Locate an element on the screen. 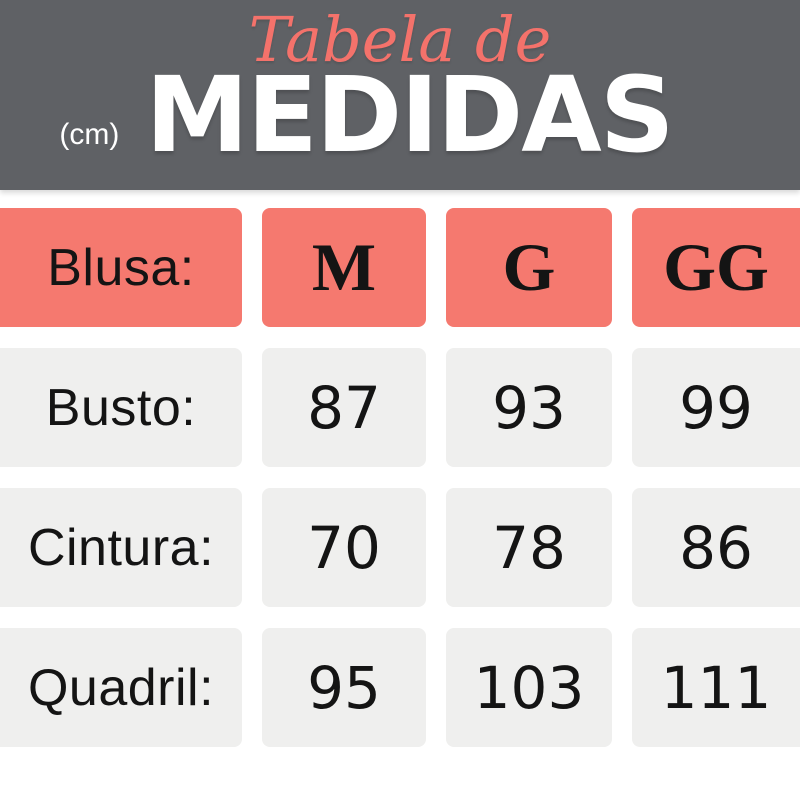 The width and height of the screenshot is (800, 800). measurement-value: 111 is located at coordinates (716, 687).